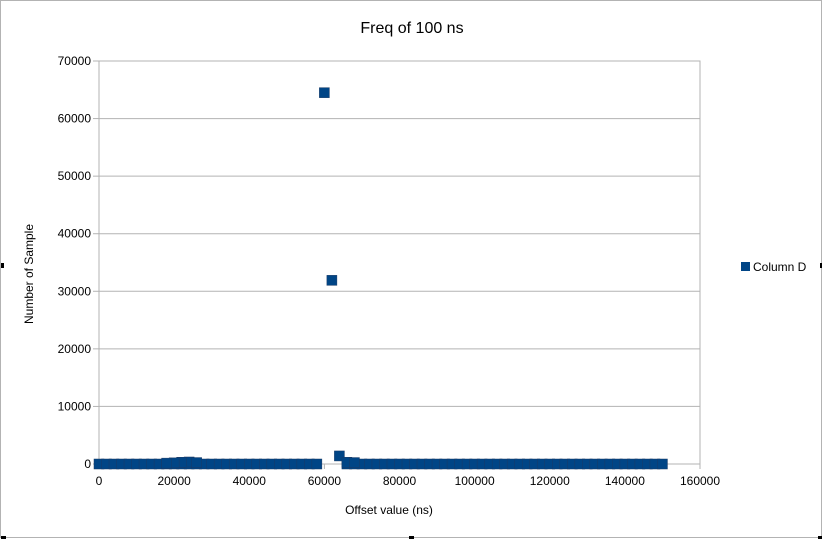 This screenshot has width=822, height=539. I want to click on x-tick-label: 20000, so click(174, 481).